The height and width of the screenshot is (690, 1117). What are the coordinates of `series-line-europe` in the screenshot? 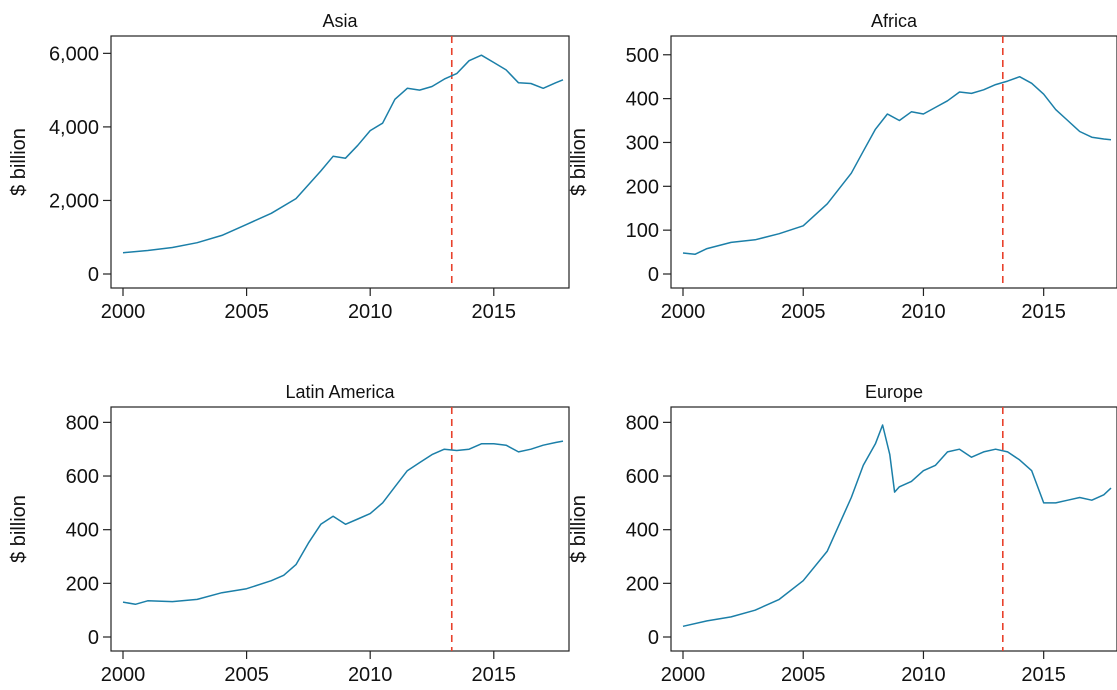 It's located at (897, 526).